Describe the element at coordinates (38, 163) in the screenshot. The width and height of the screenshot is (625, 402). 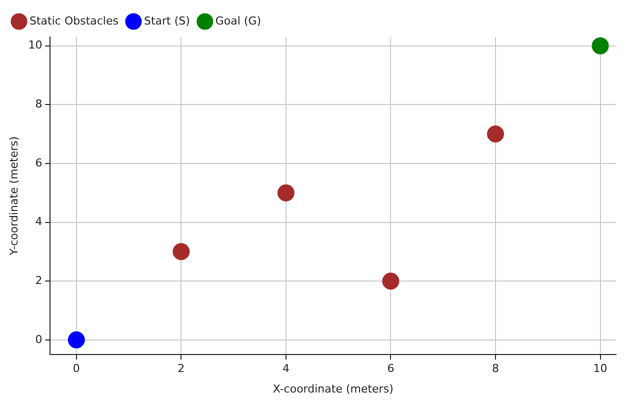
I see `y-tick-label: 6` at that location.